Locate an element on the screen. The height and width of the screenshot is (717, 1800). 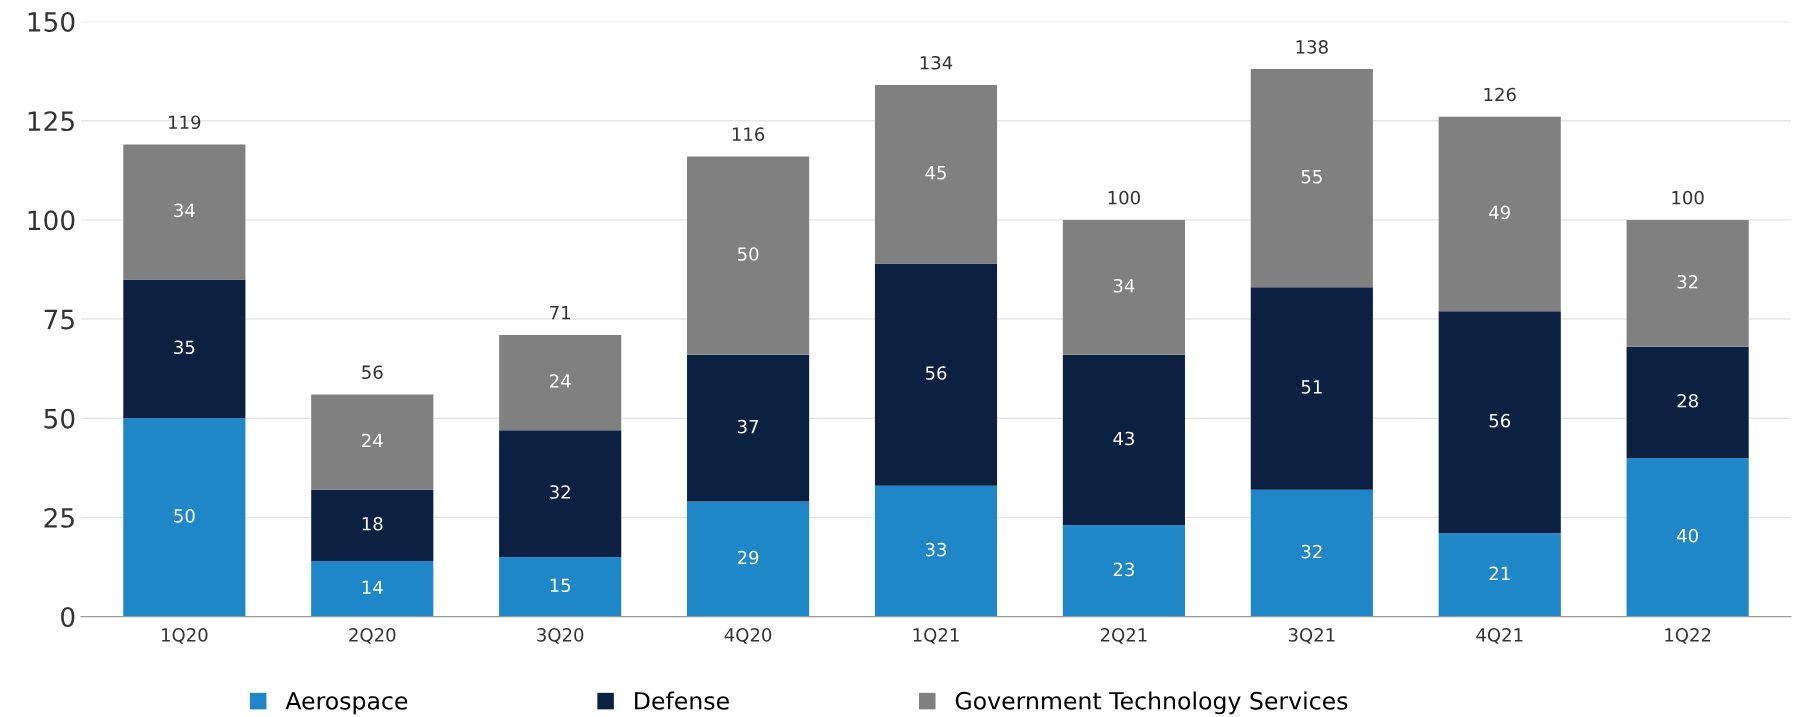
data-label: 45 is located at coordinates (935, 173).